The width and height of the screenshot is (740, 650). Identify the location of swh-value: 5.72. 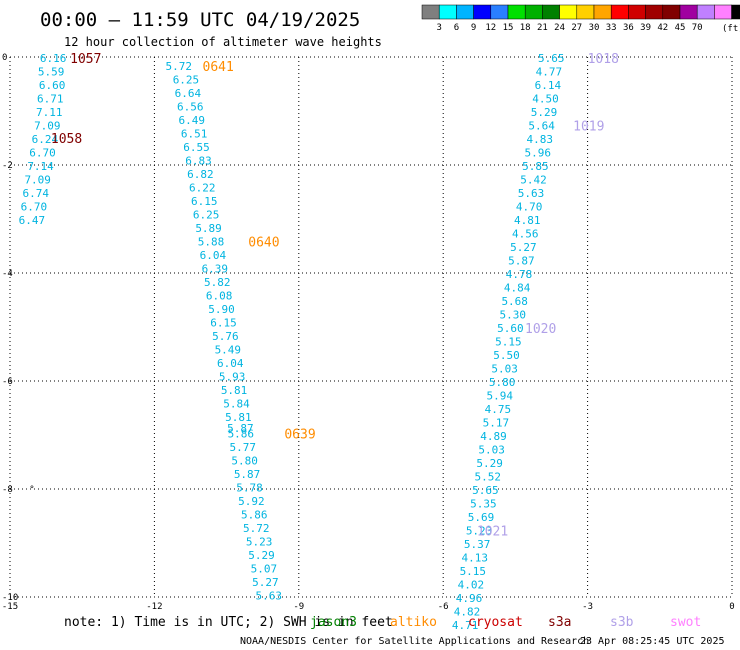
(256, 528).